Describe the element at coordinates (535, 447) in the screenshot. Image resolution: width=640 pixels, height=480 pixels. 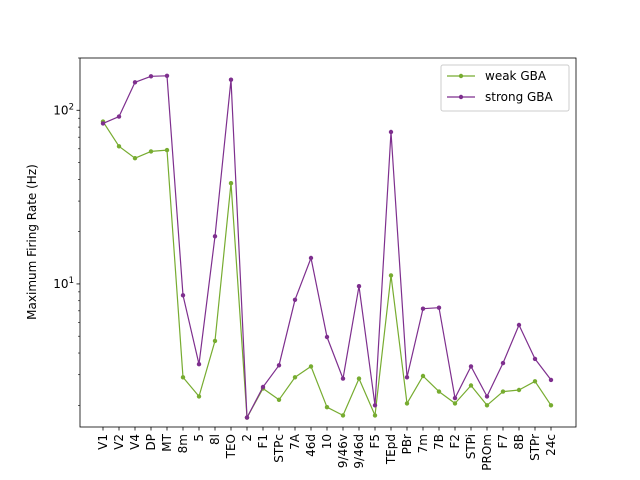
I see `x-tick-label: STPr` at that location.